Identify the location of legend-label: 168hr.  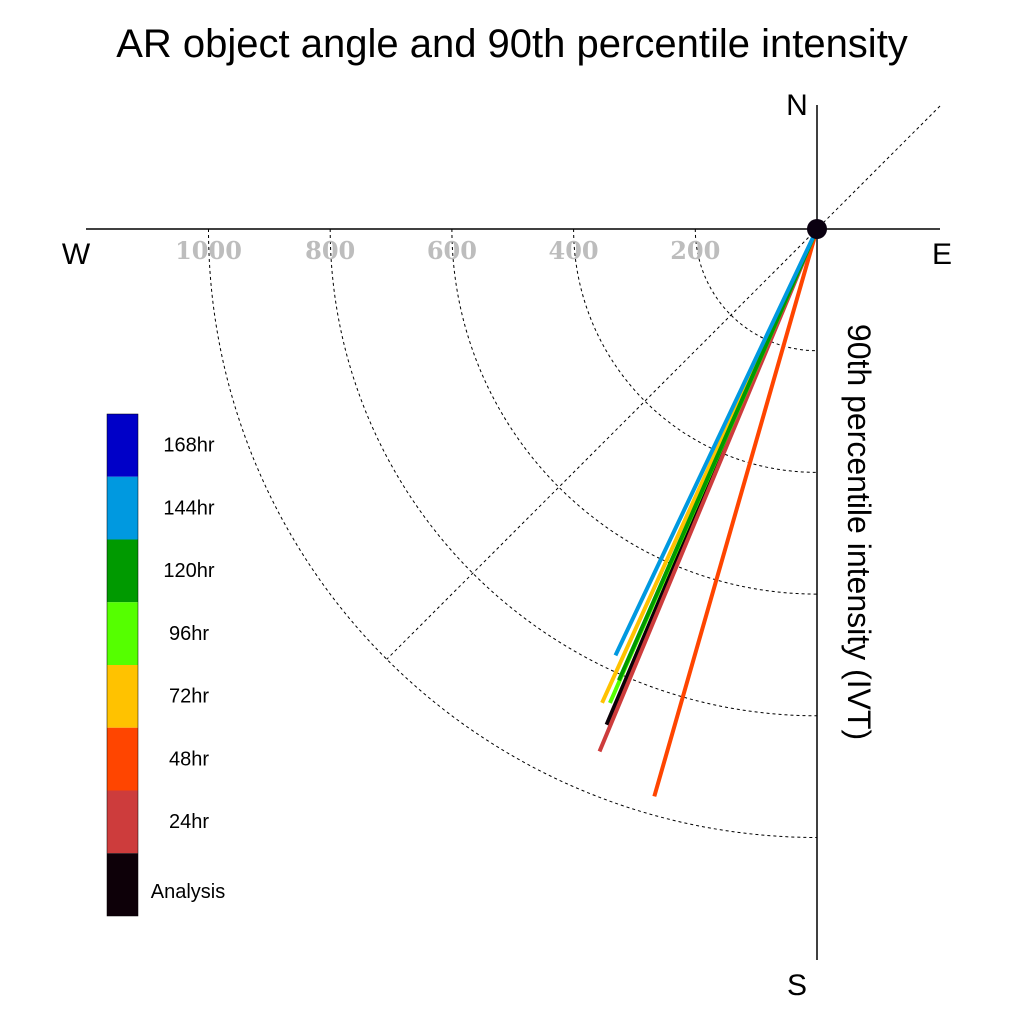
(188, 446).